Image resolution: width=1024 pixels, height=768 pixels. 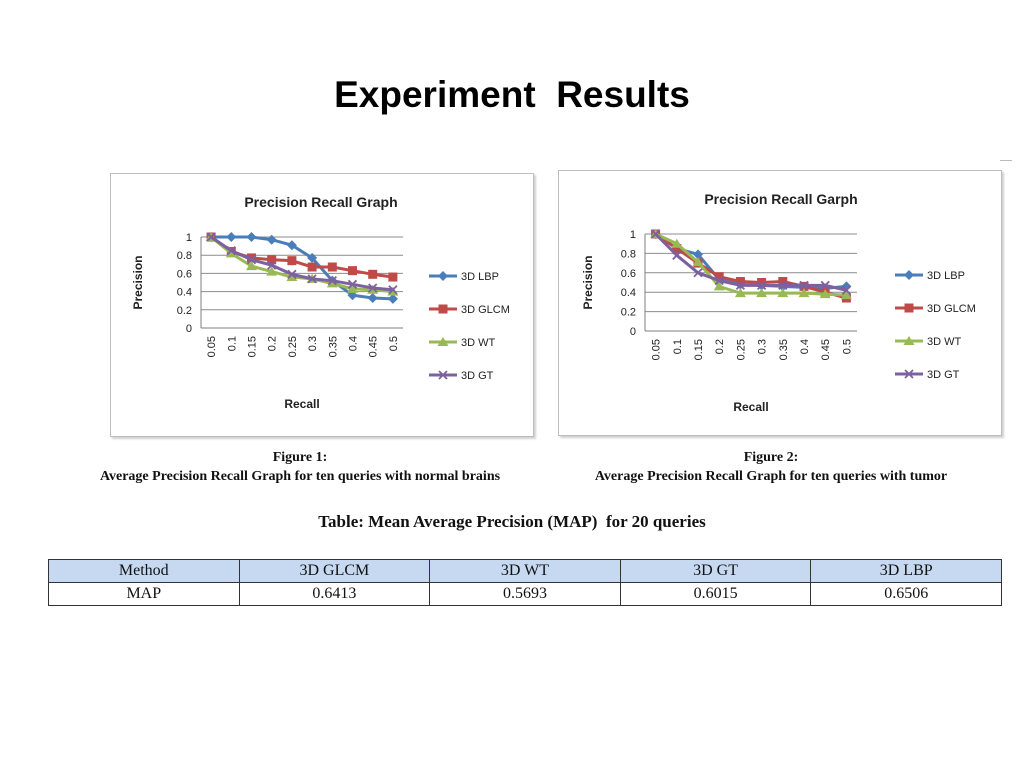 I want to click on x-tick-label: 0.2, so click(x=273, y=343).